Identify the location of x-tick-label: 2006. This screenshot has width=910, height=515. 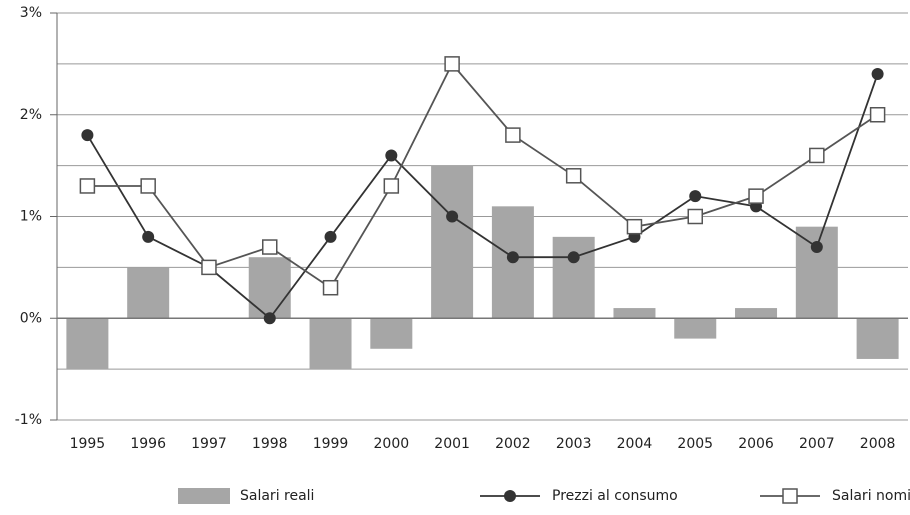
(756, 444).